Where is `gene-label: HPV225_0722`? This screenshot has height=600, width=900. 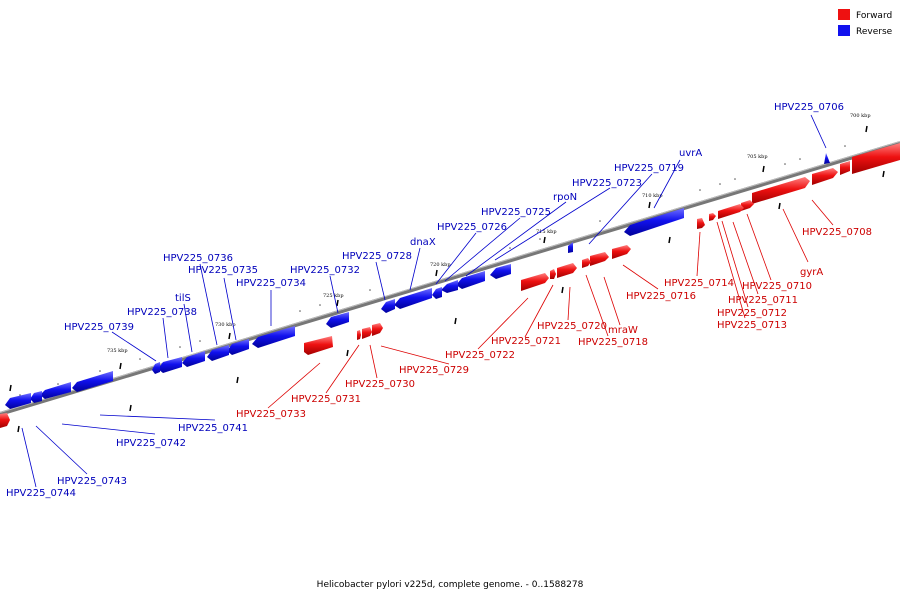
gene-label: HPV225_0722 is located at coordinates (480, 355).